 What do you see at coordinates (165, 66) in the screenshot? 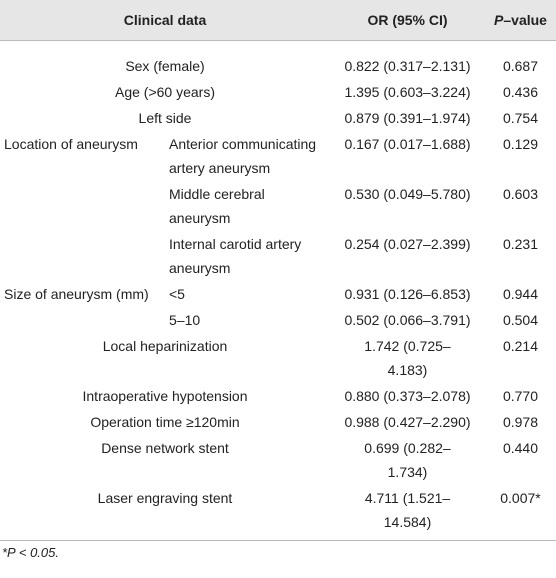
I see `row-label: Sex (female)` at bounding box center [165, 66].